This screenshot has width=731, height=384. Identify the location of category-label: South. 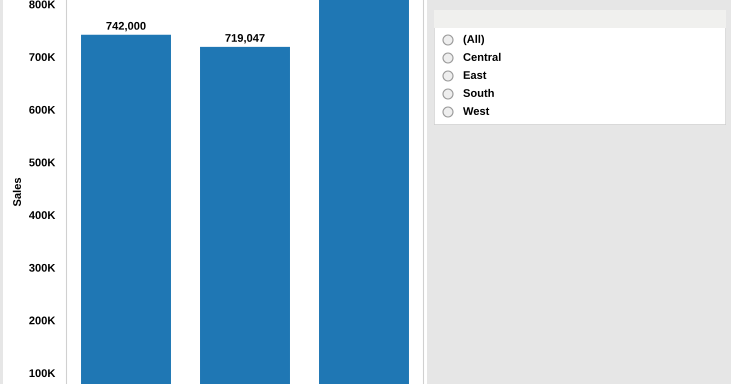
(478, 92).